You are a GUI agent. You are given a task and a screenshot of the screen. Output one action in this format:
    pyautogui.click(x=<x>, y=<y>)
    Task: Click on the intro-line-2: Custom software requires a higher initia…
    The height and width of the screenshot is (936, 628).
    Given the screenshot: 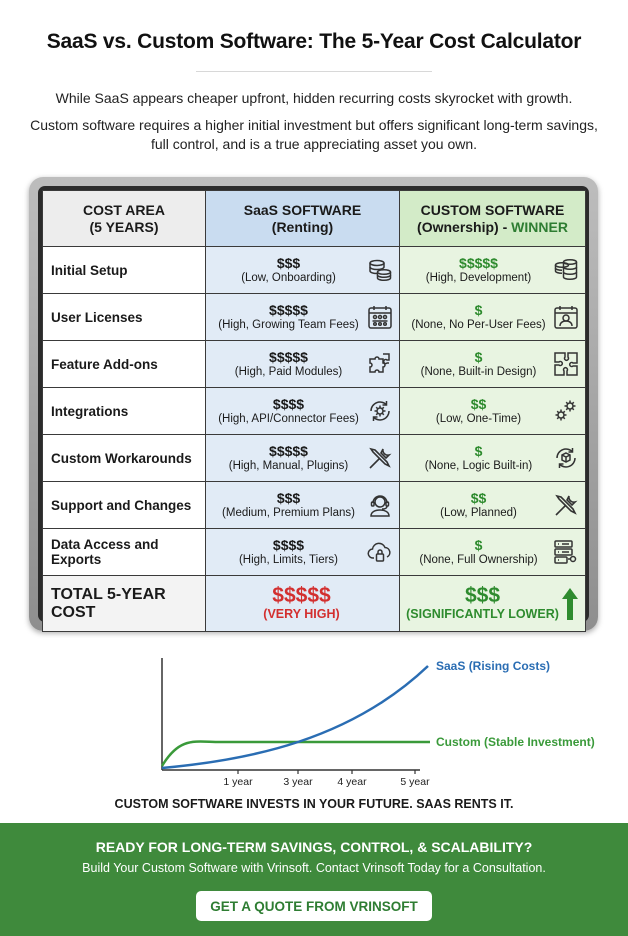 What is the action you would take?
    pyautogui.click(x=314, y=134)
    